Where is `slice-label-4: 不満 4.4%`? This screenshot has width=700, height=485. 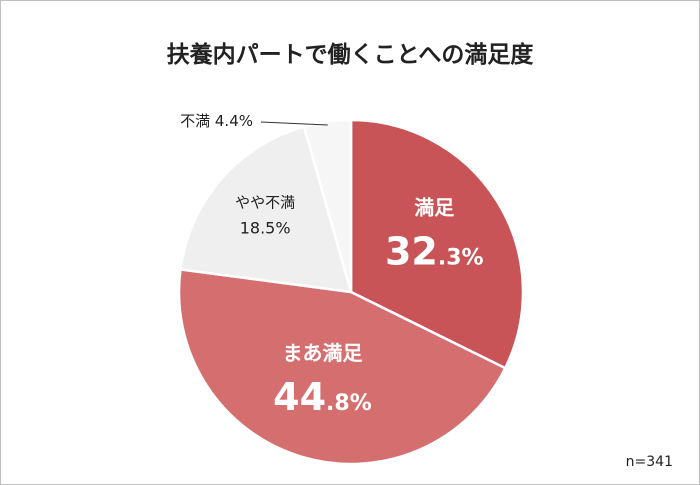 slice-label-4: 不満 4.4% is located at coordinates (216, 121).